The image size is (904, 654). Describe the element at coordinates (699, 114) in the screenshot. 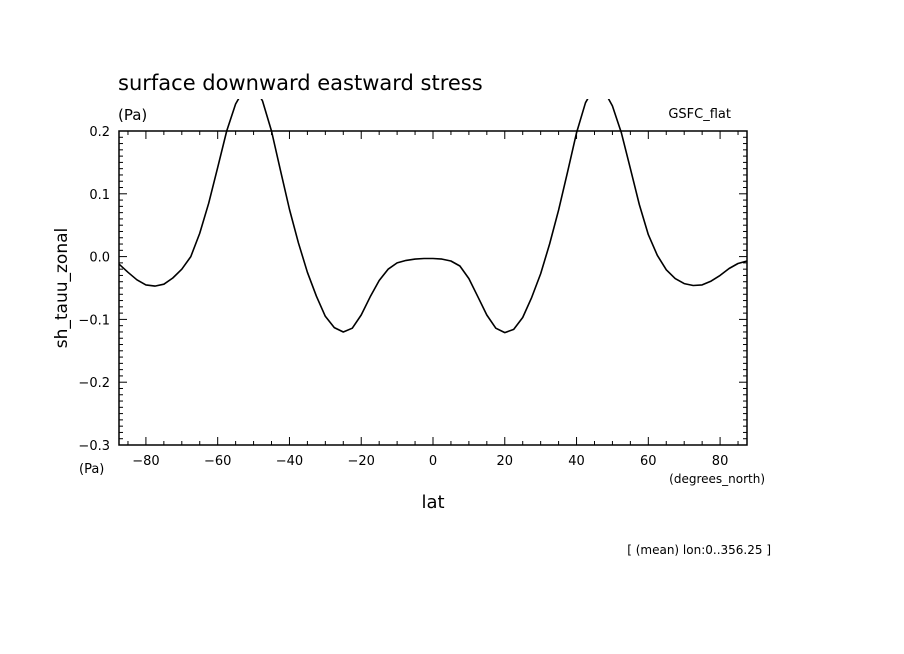

I see `dataset-label: GSFC_flat` at that location.